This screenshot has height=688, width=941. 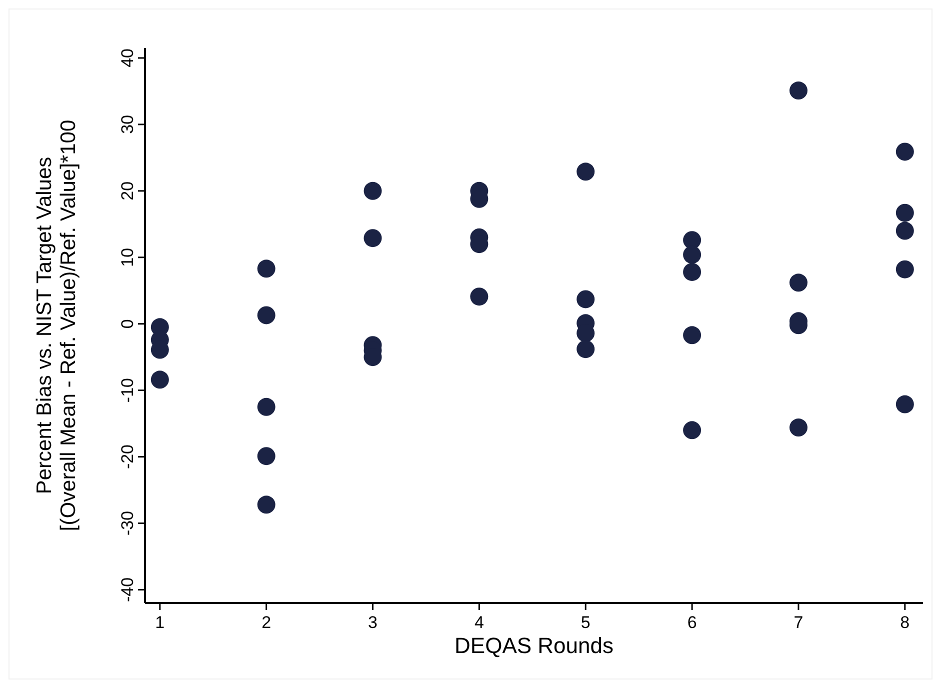 What do you see at coordinates (127, 257) in the screenshot?
I see `y-tick-label: 10` at bounding box center [127, 257].